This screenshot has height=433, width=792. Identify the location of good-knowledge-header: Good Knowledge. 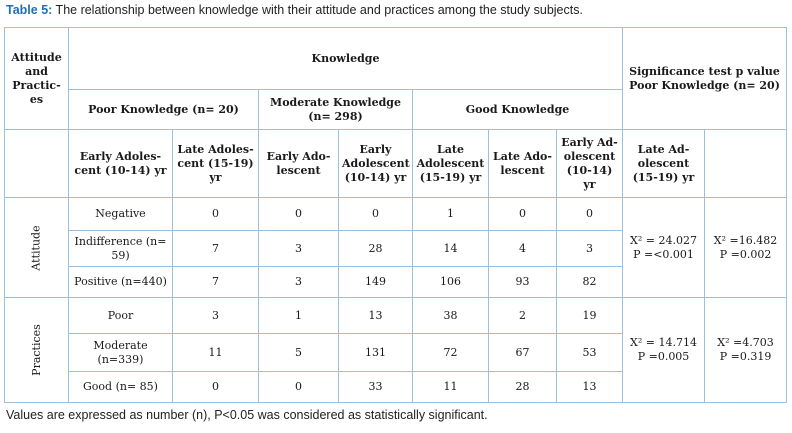
(517, 109).